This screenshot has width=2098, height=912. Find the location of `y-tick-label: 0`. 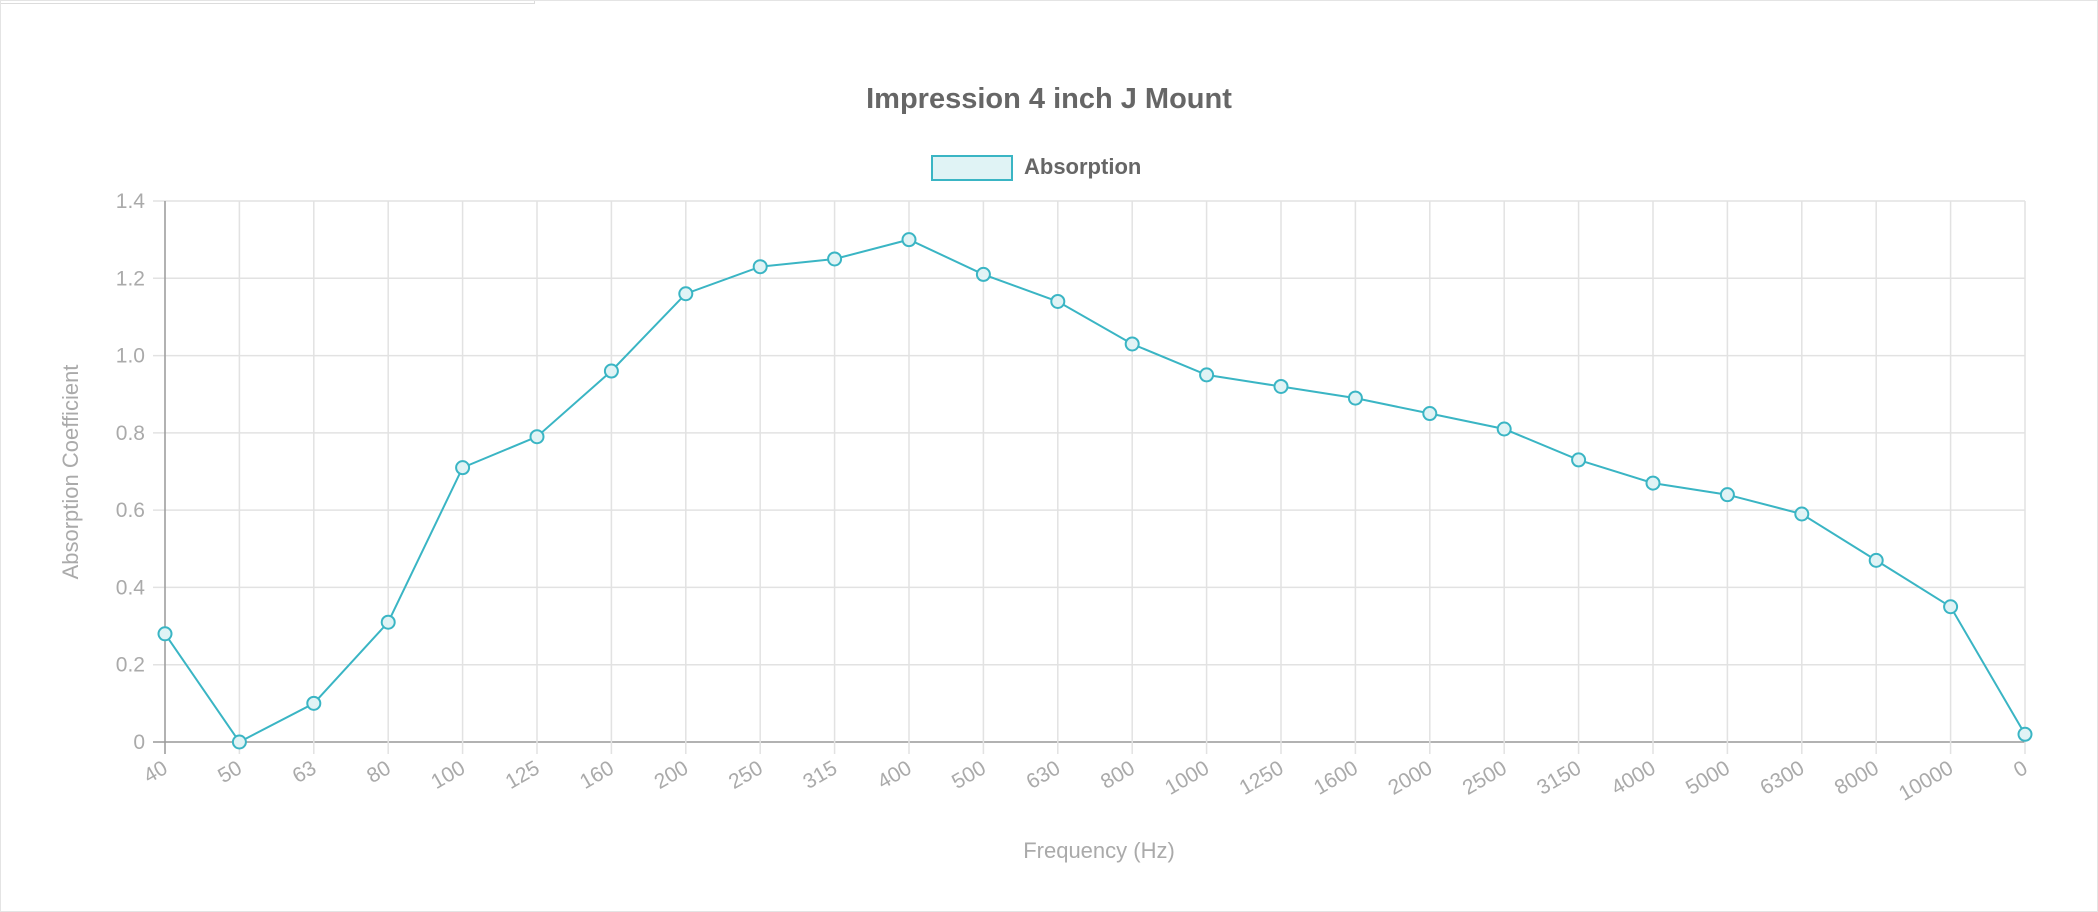

y-tick-label: 0 is located at coordinates (139, 742).